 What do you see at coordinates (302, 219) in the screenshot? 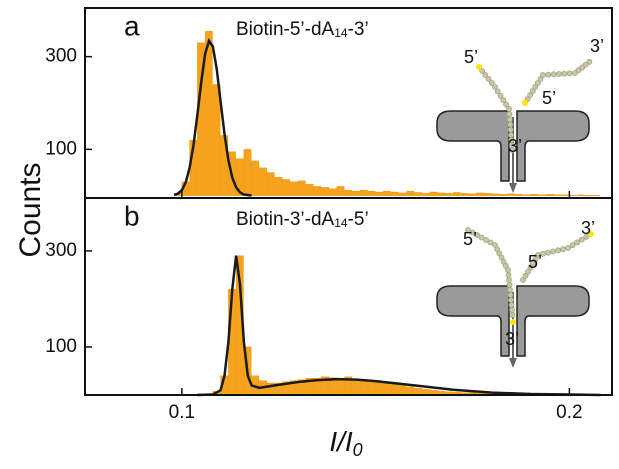
I see `annotation: Biotin-3’-dA14-5’` at bounding box center [302, 219].